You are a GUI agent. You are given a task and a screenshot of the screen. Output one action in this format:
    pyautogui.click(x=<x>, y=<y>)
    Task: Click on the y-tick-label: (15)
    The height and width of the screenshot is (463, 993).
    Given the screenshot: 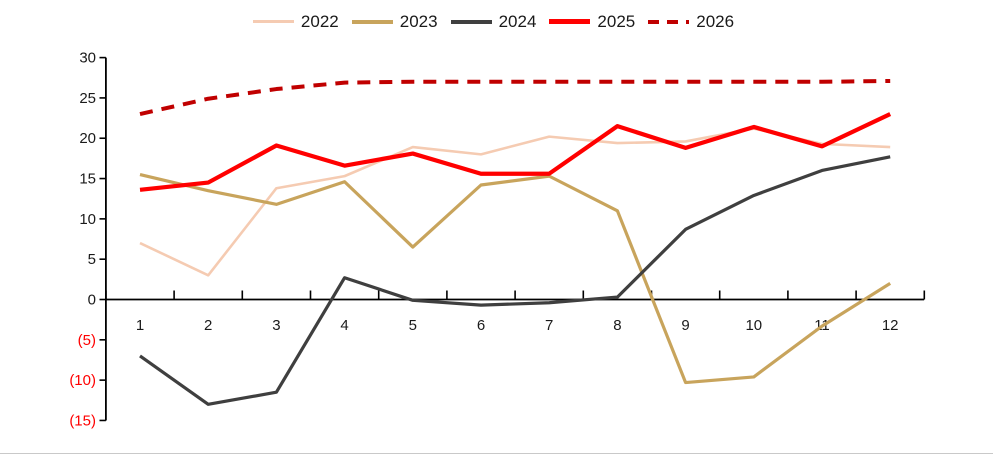 What is the action you would take?
    pyautogui.click(x=82, y=420)
    